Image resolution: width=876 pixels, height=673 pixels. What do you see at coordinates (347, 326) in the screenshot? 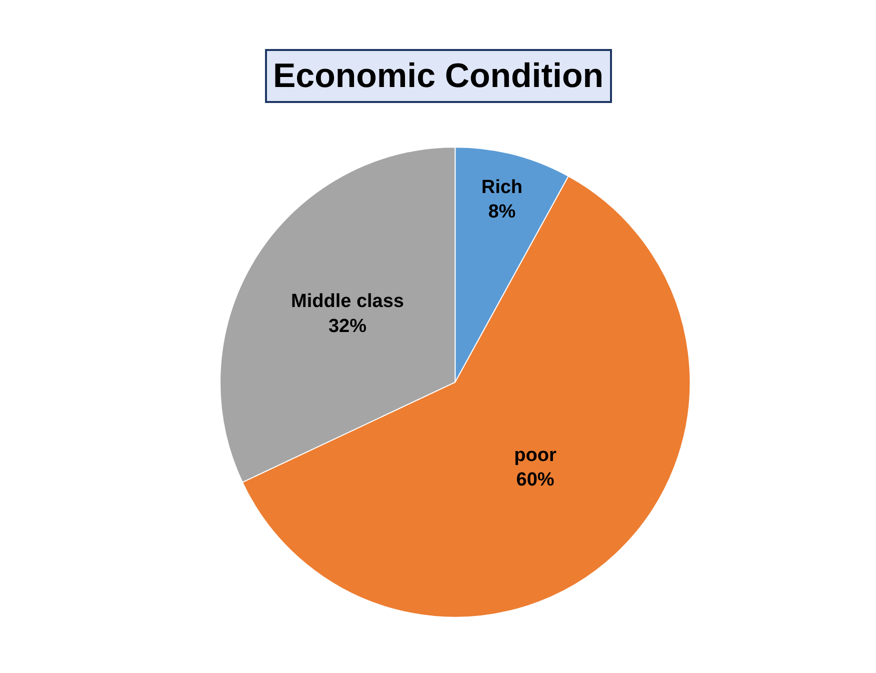
I see `data-label: 32%` at bounding box center [347, 326].